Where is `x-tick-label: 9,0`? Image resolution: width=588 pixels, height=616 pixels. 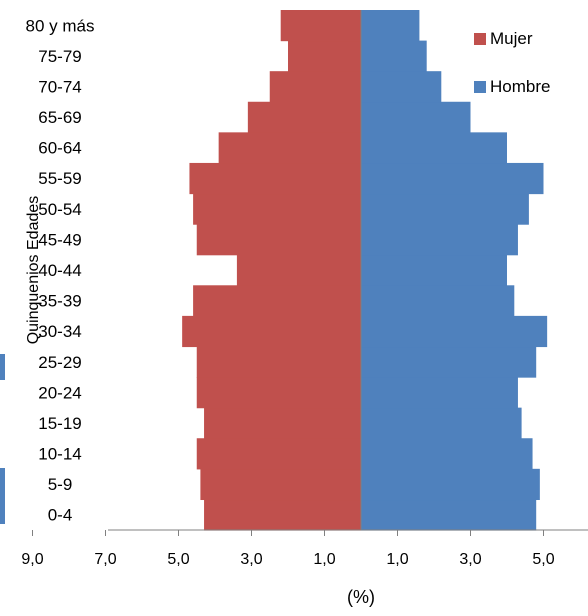
x-tick-label: 9,0 is located at coordinates (32, 559).